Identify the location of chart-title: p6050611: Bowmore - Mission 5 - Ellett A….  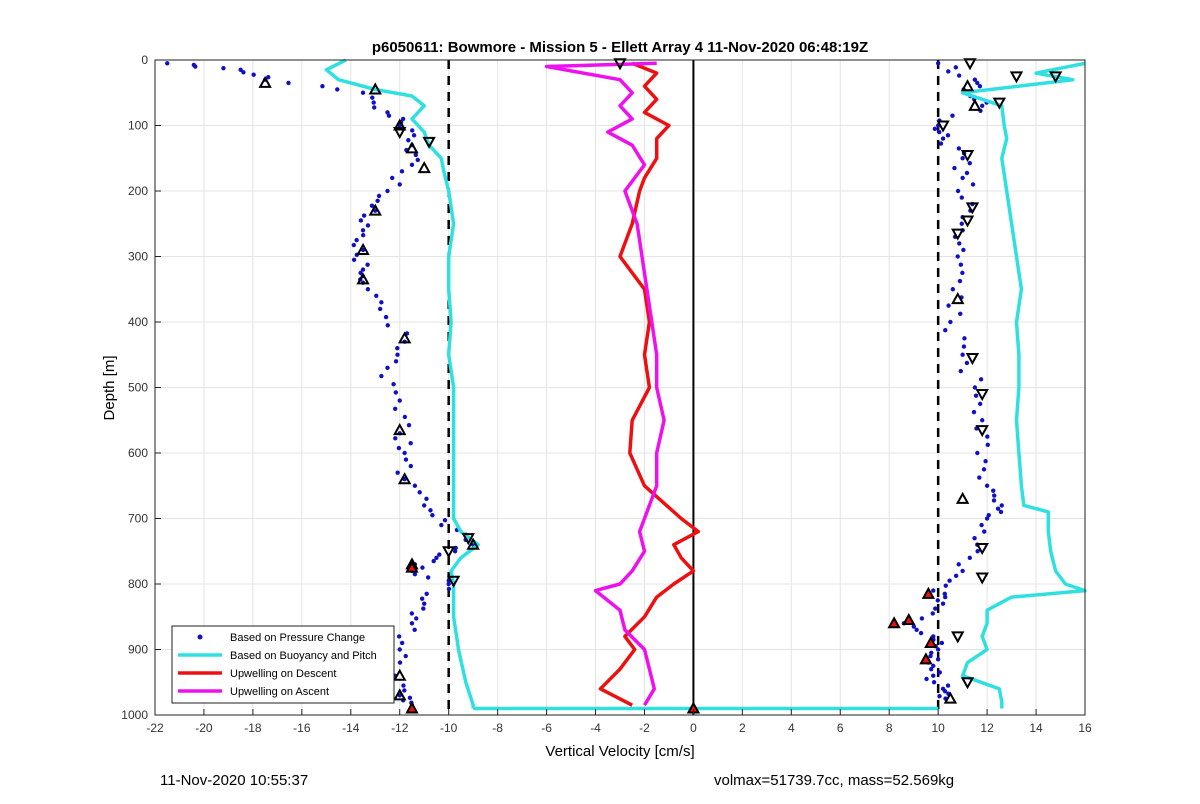
(620, 47).